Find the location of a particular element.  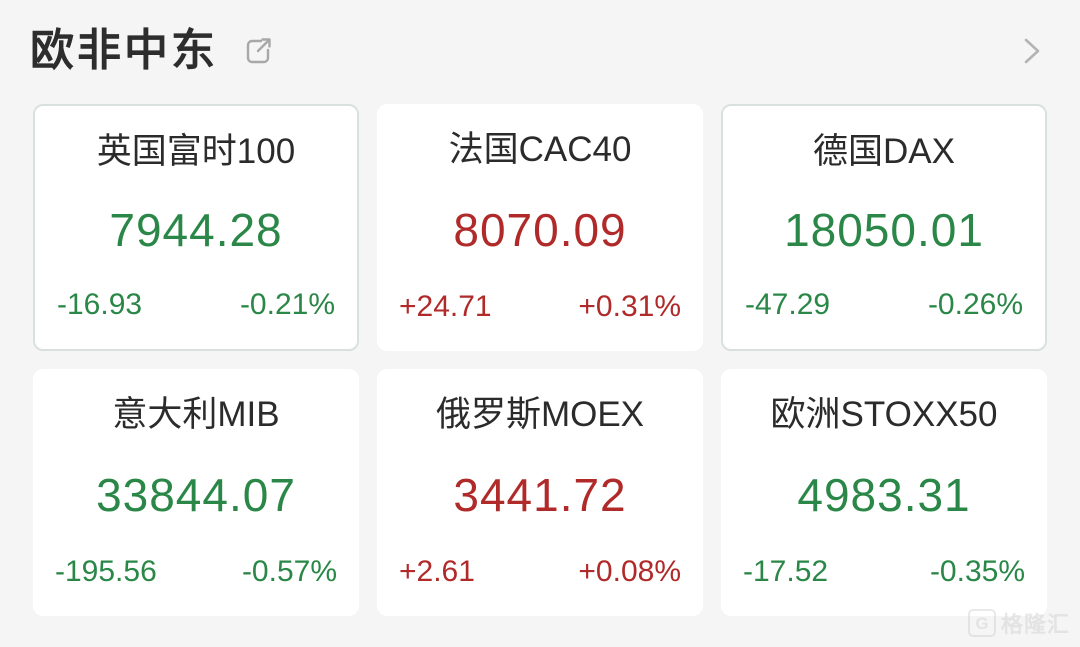

section-title: 欧非中东 is located at coordinates (124, 50).